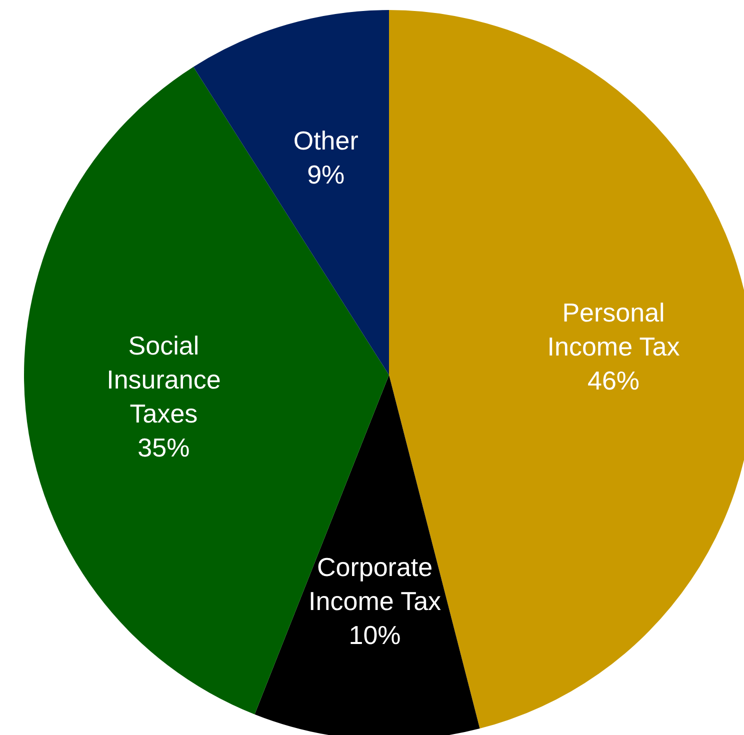 Image resolution: width=744 pixels, height=735 pixels. Describe the element at coordinates (613, 381) in the screenshot. I see `data-label: 46%` at that location.